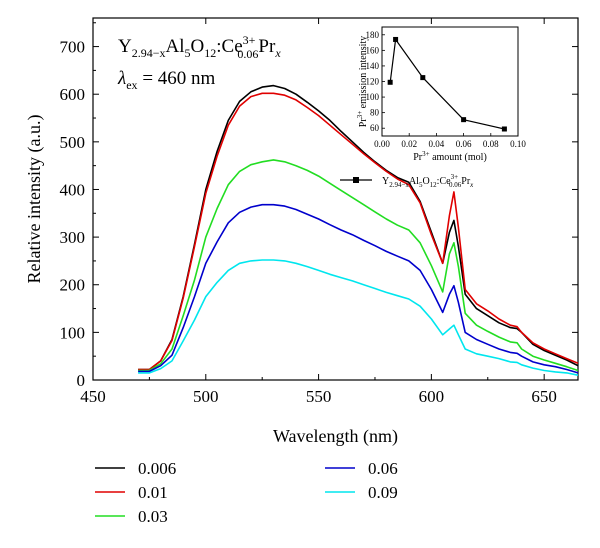 The width and height of the screenshot is (600, 548). What do you see at coordinates (246, 492) in the screenshot?
I see `main-legend: 0.006 0.01 0.03 0.06 0.09` at bounding box center [246, 492].